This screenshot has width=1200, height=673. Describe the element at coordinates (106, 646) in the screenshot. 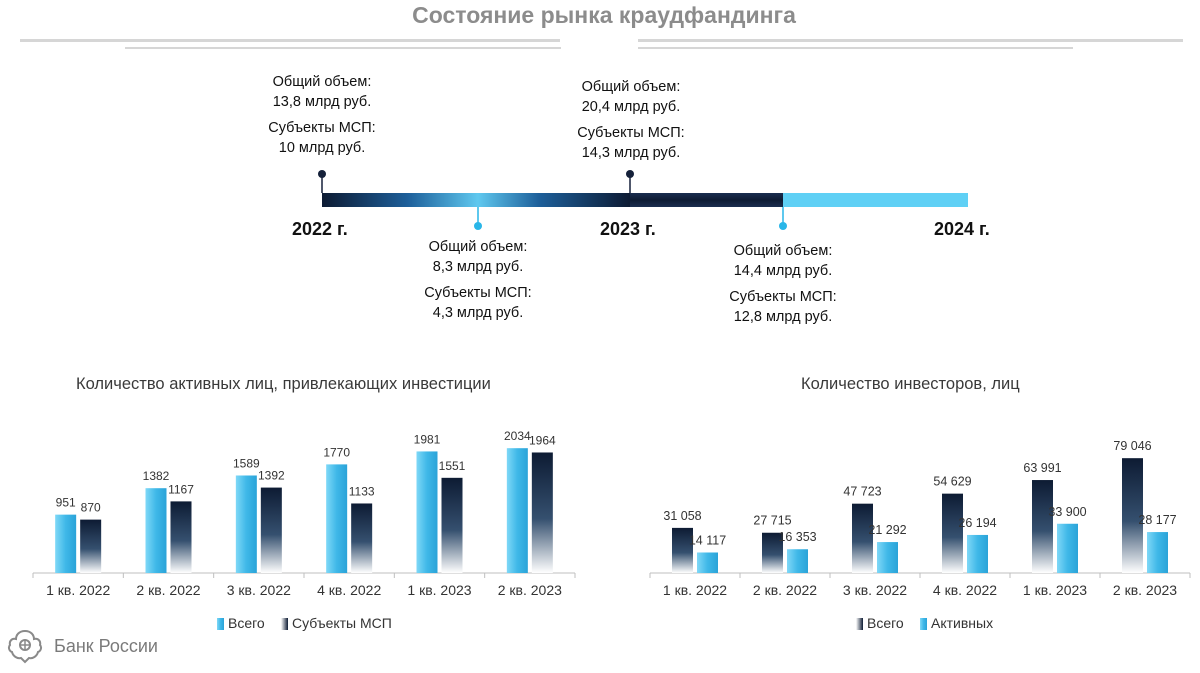

I see `brand-name: Банк России` at that location.